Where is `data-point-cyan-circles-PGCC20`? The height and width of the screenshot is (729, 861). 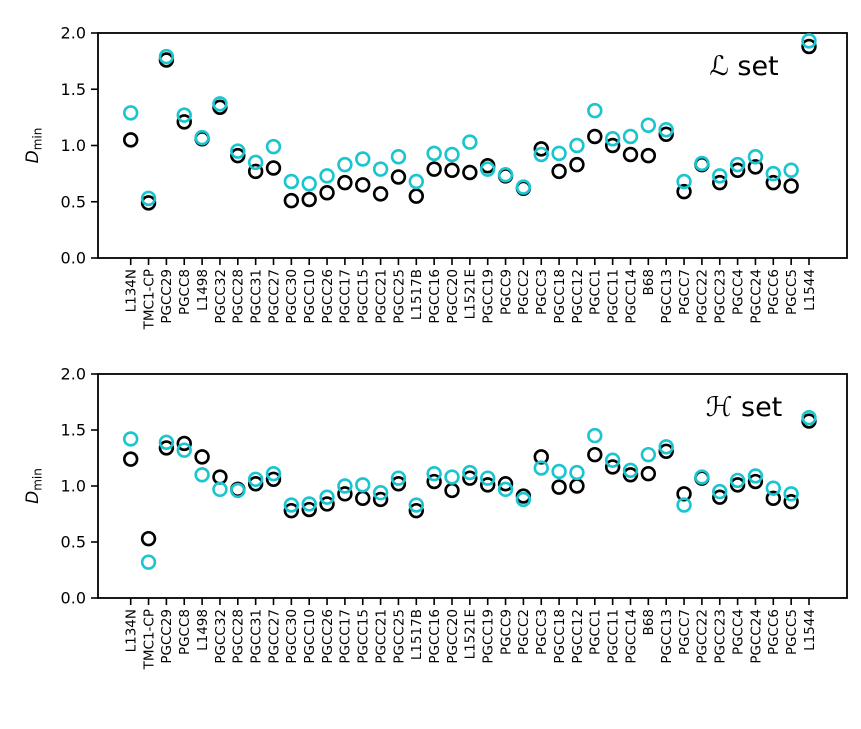
data-point-cyan-circles-PGCC20 is located at coordinates (452, 477).